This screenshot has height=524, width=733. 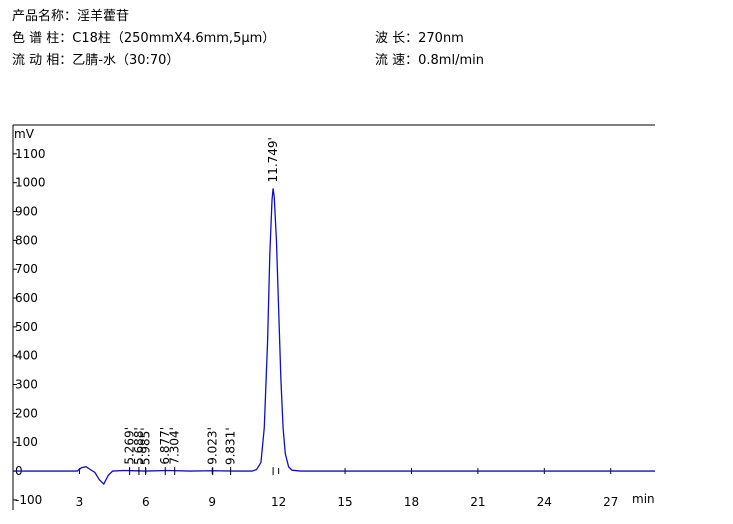 What do you see at coordinates (30, 183) in the screenshot?
I see `y-tick-label: 1000` at bounding box center [30, 183].